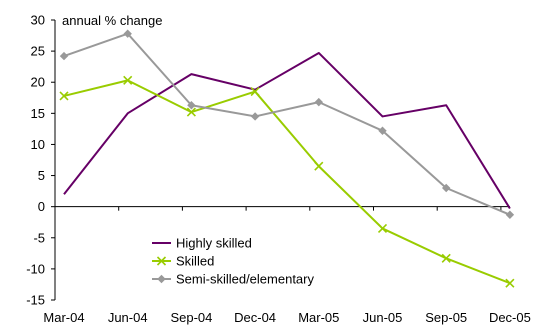 The image size is (535, 327). What do you see at coordinates (195, 261) in the screenshot?
I see `legend-label: Skilled` at bounding box center [195, 261].